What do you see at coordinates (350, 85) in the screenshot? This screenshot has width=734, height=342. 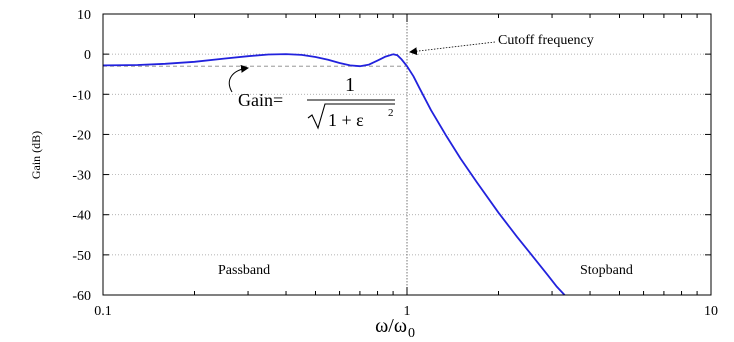 I see `gain-formula-numerator: 1` at bounding box center [350, 85].